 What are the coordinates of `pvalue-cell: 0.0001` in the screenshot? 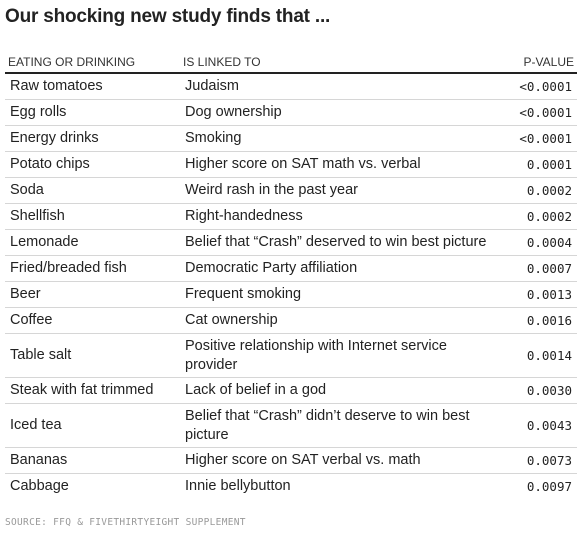 It's located at (538, 164).